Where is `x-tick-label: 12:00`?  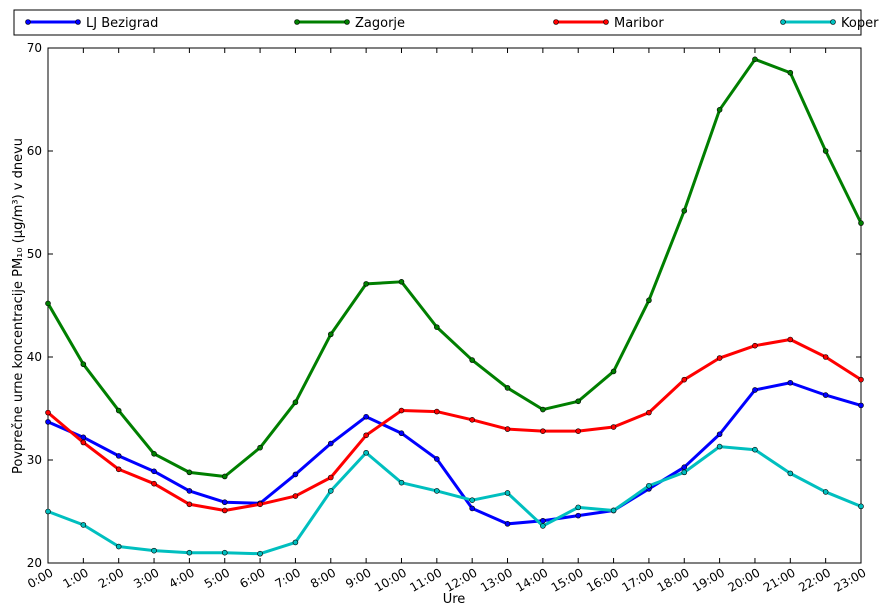 x-tick-label: 12:00 is located at coordinates (461, 579).